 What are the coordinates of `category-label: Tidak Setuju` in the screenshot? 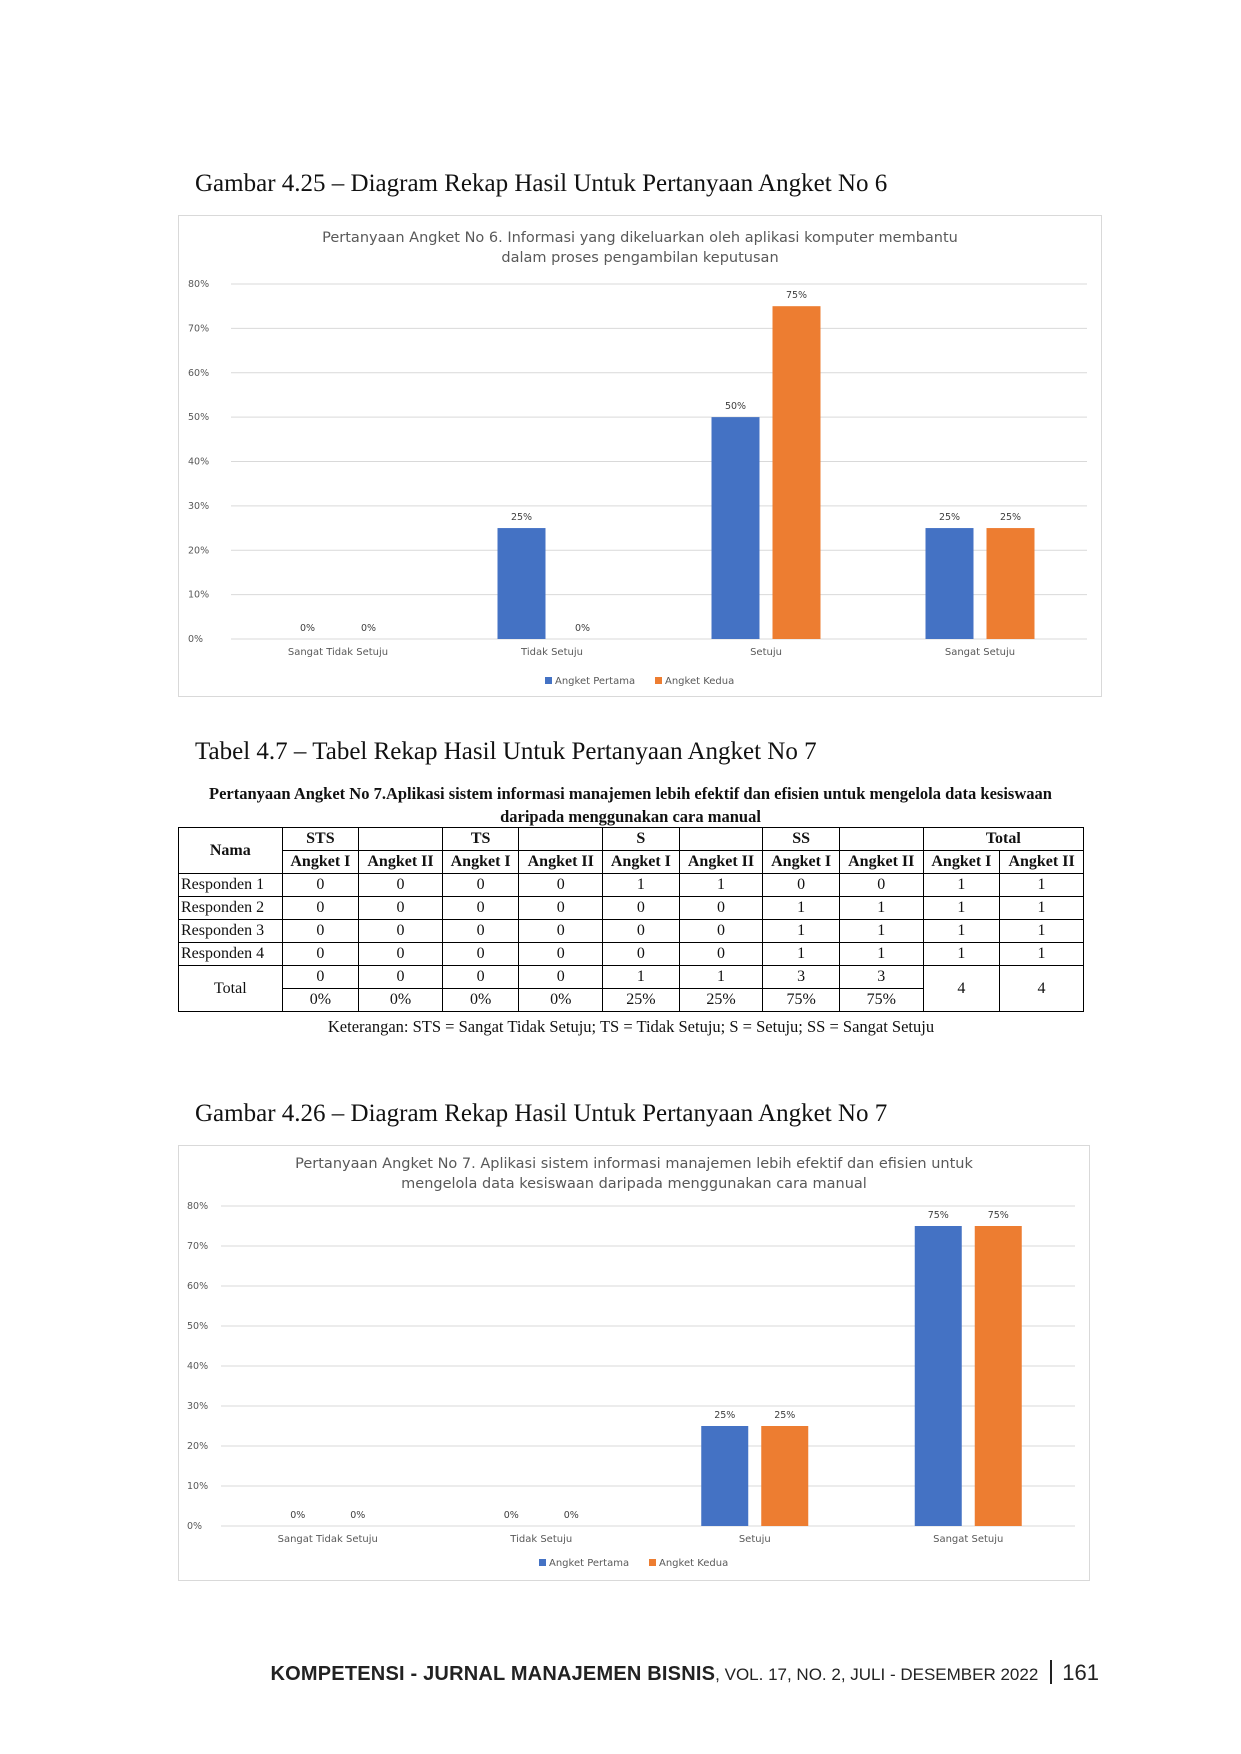 It's located at (540, 1539).